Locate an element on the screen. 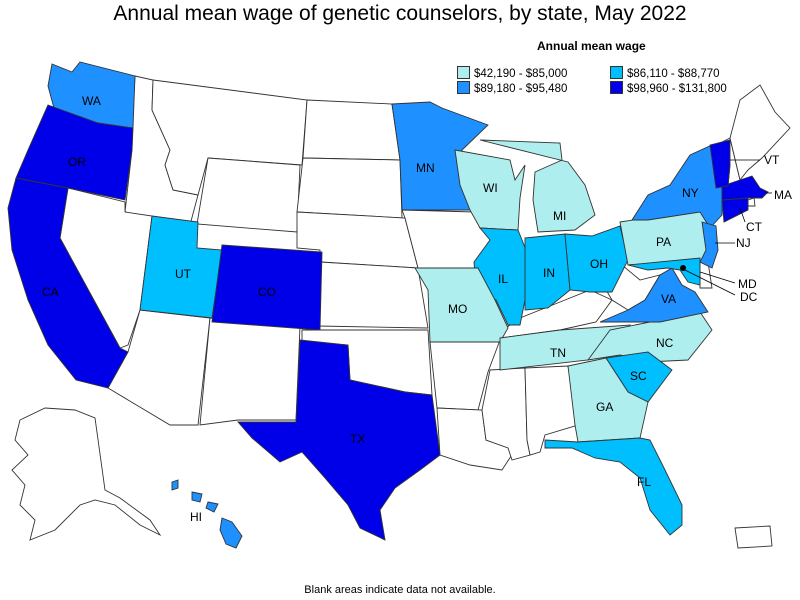 The image size is (800, 600). legend-label: $42,190 - $85,000 is located at coordinates (521, 74).